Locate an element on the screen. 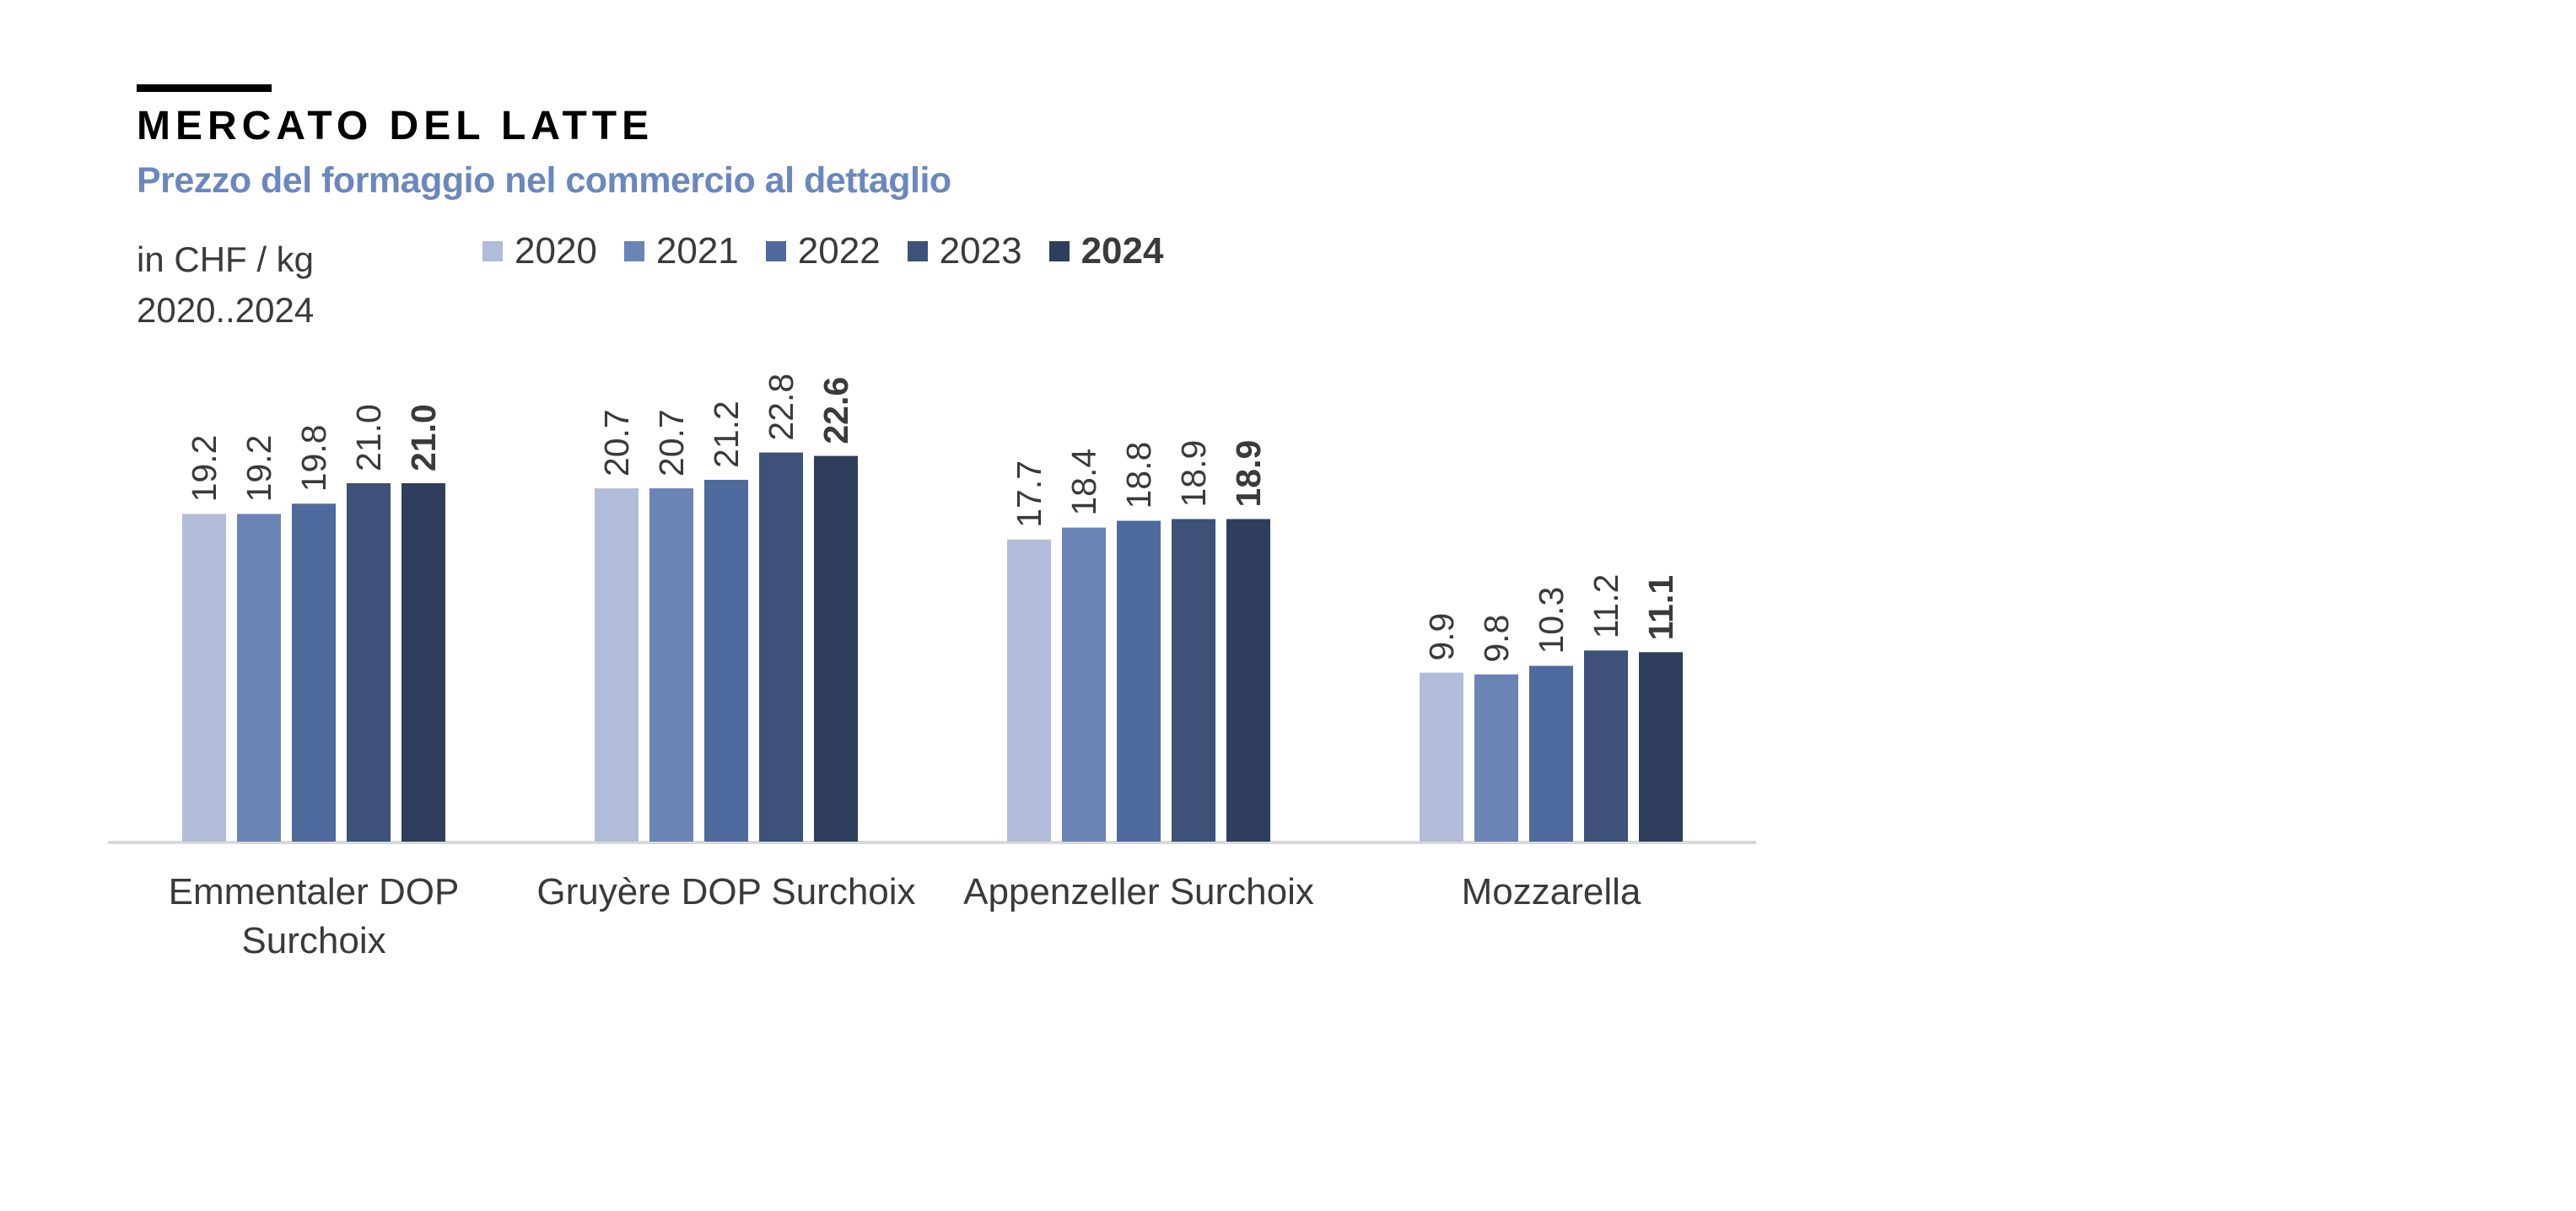 This screenshot has width=2576, height=1211. data-label-2020-1: 20.7 is located at coordinates (616, 442).